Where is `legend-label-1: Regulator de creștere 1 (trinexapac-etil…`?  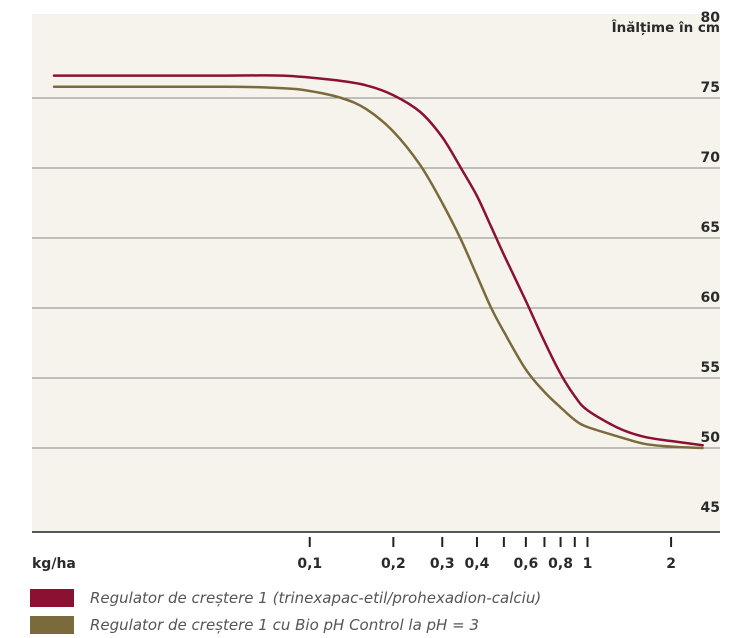 legend-label-1: Regulator de creștere 1 (trinexapac-etil… is located at coordinates (316, 598).